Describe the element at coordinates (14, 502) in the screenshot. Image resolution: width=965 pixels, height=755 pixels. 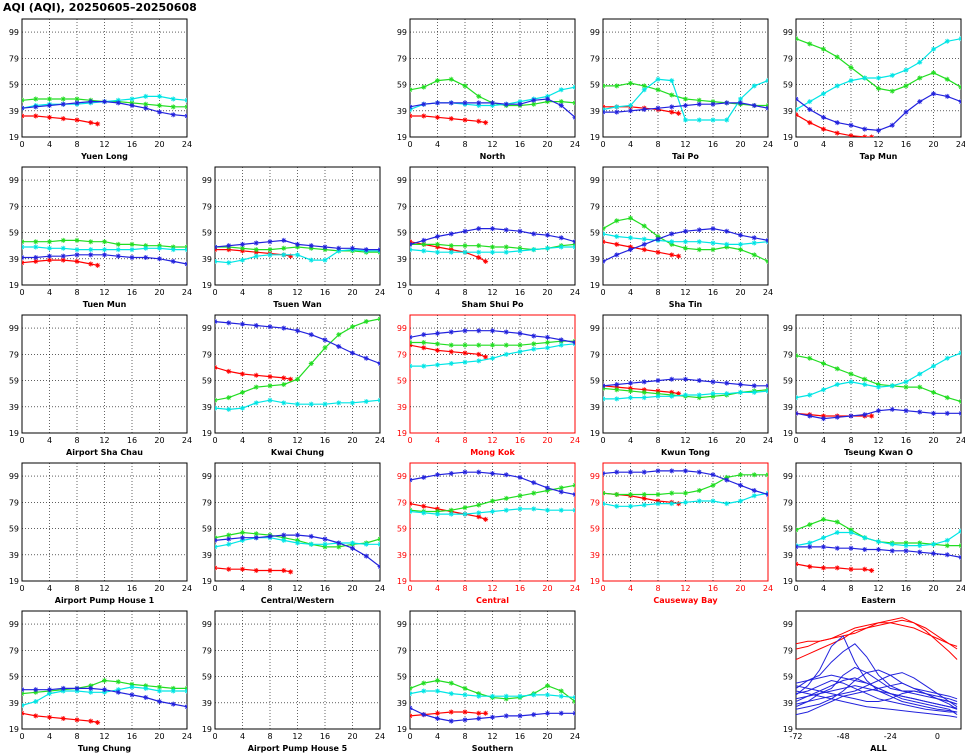
I see `y-tick-label: 79` at that location.